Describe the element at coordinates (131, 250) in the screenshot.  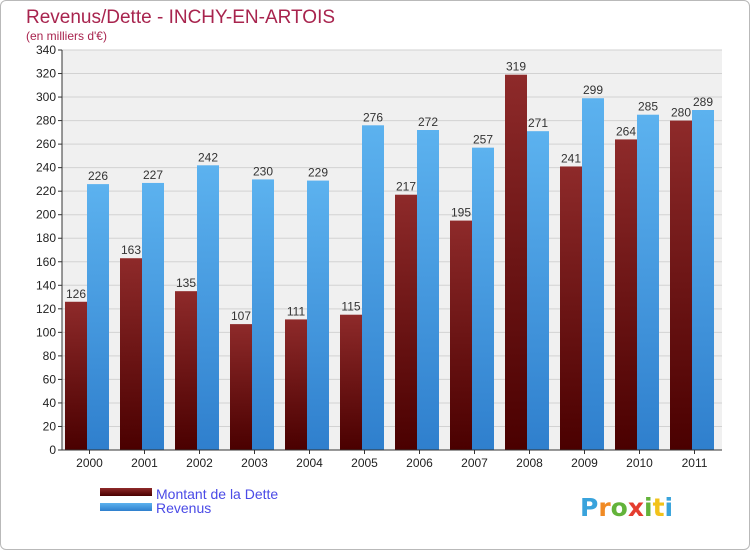
I see `data-label-dette: 163` at that location.